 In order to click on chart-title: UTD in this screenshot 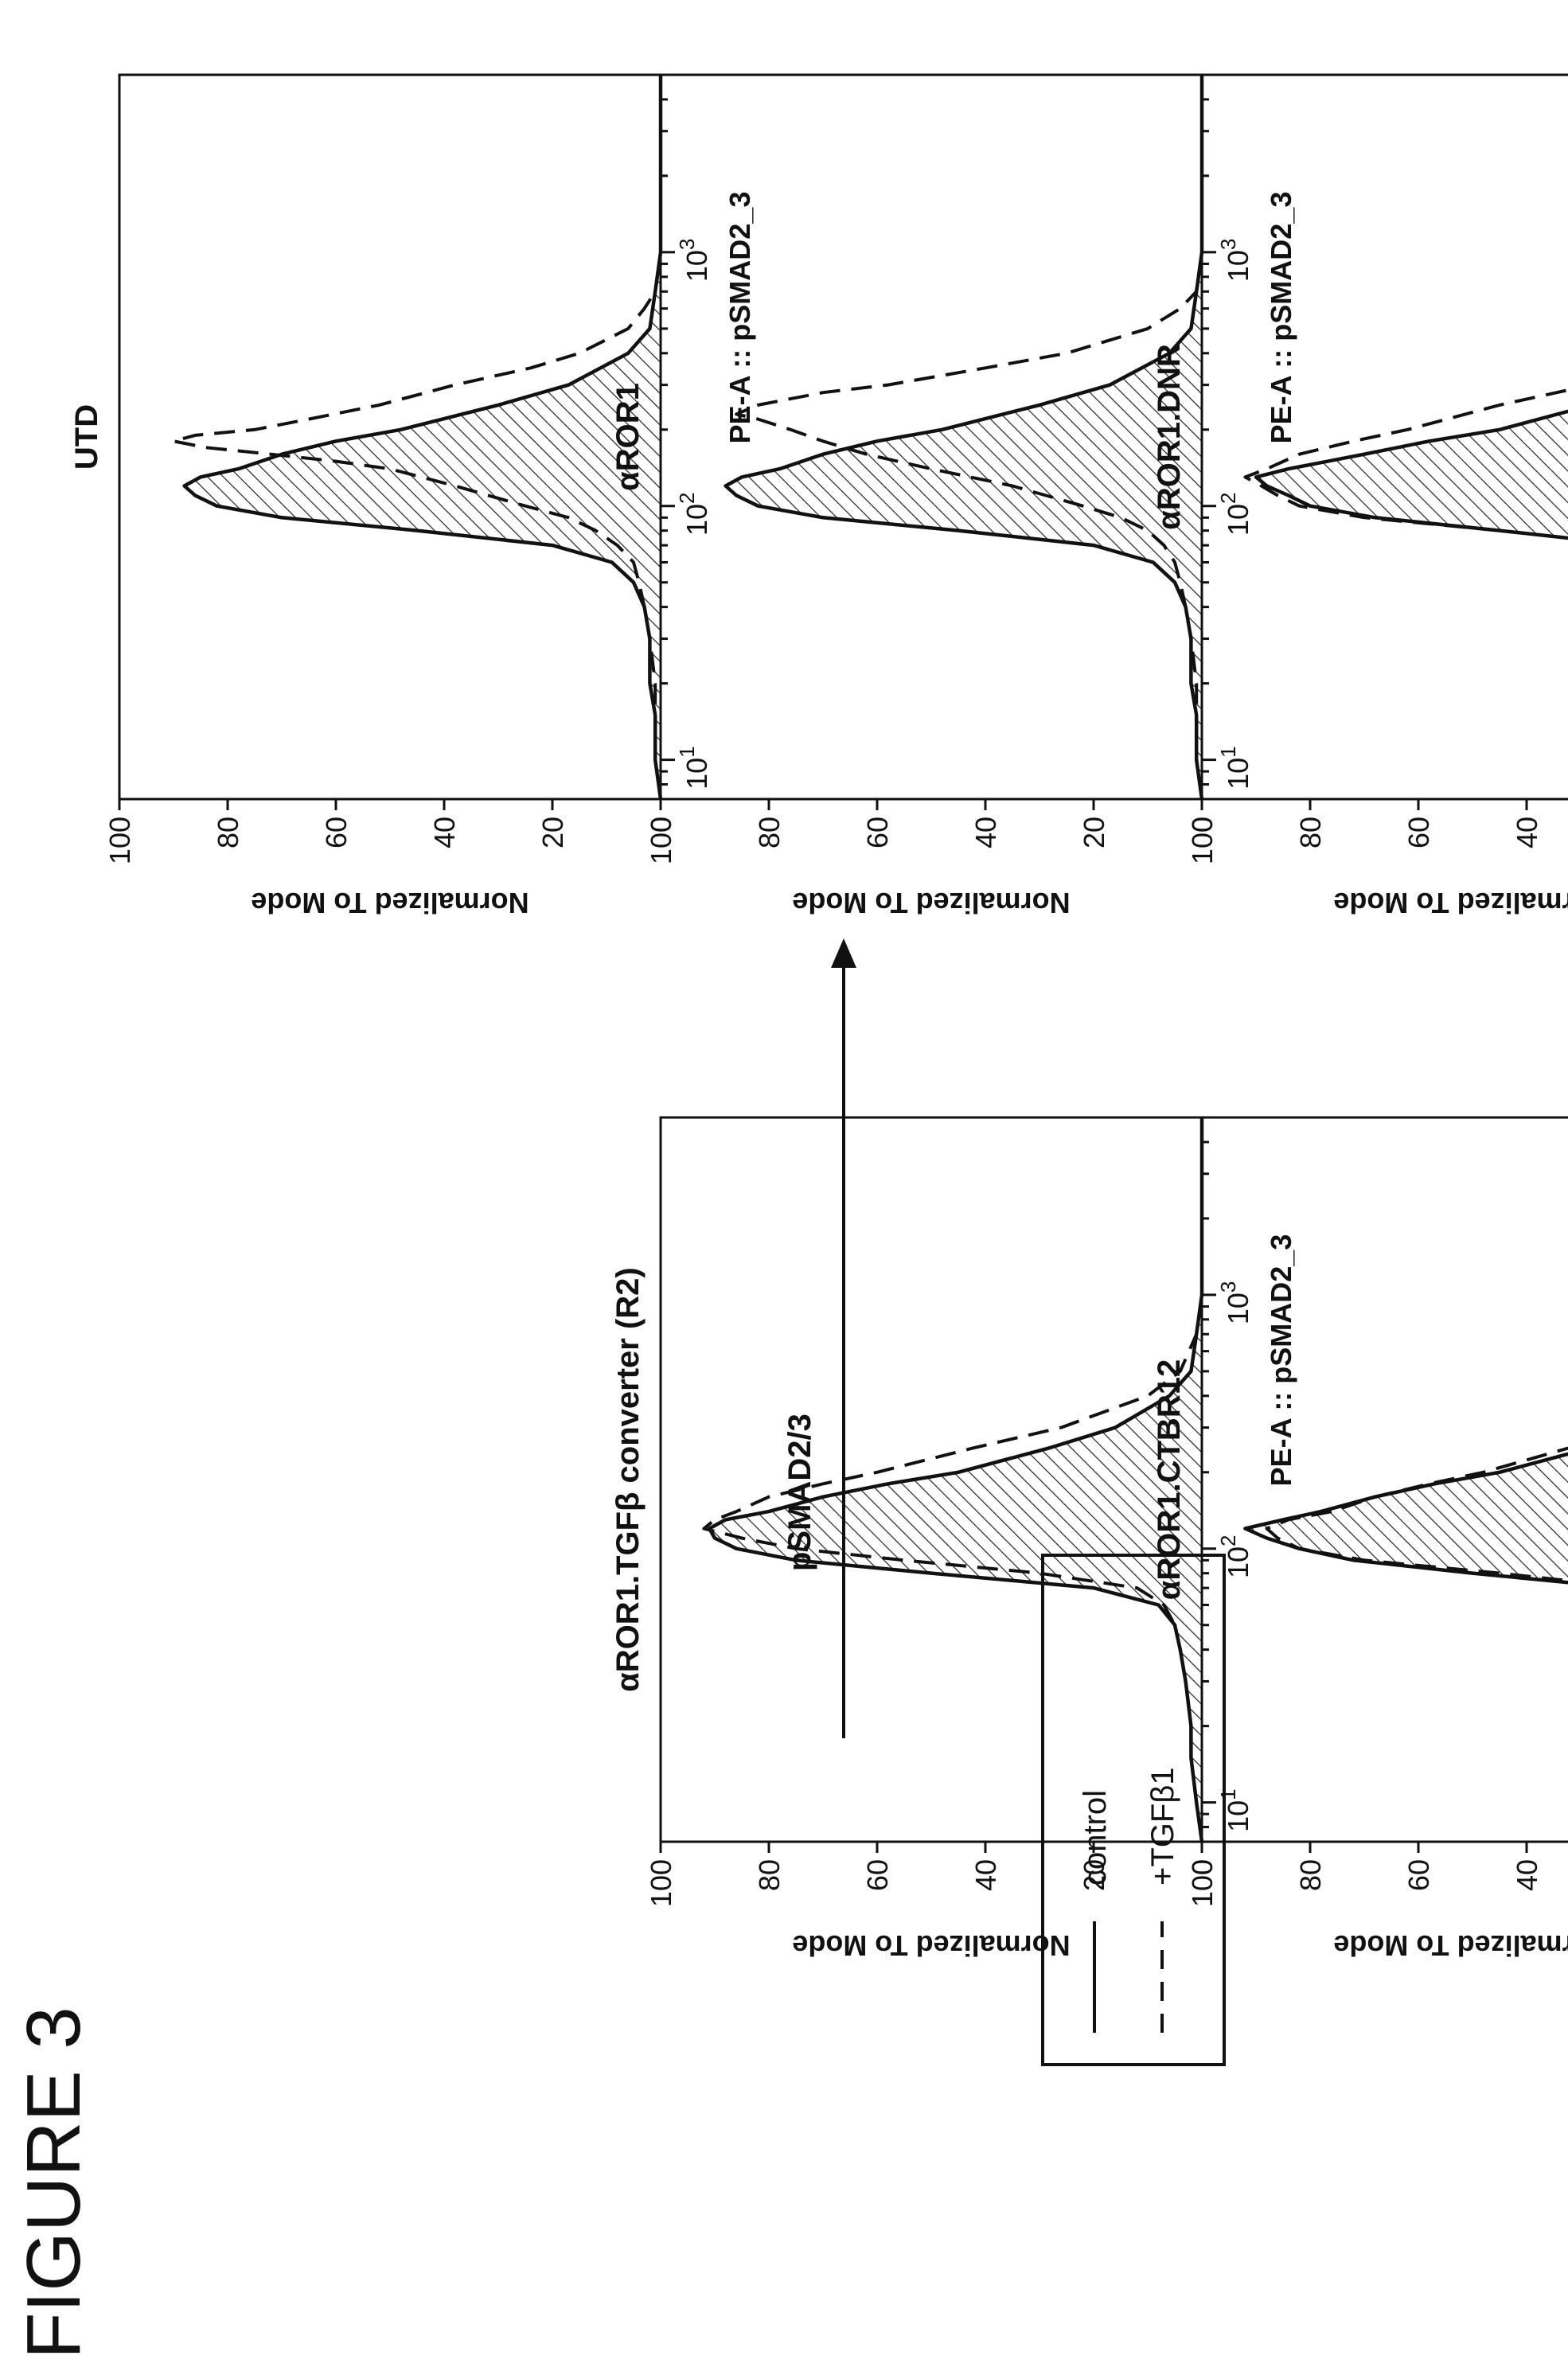, I will do `click(86, 437)`.